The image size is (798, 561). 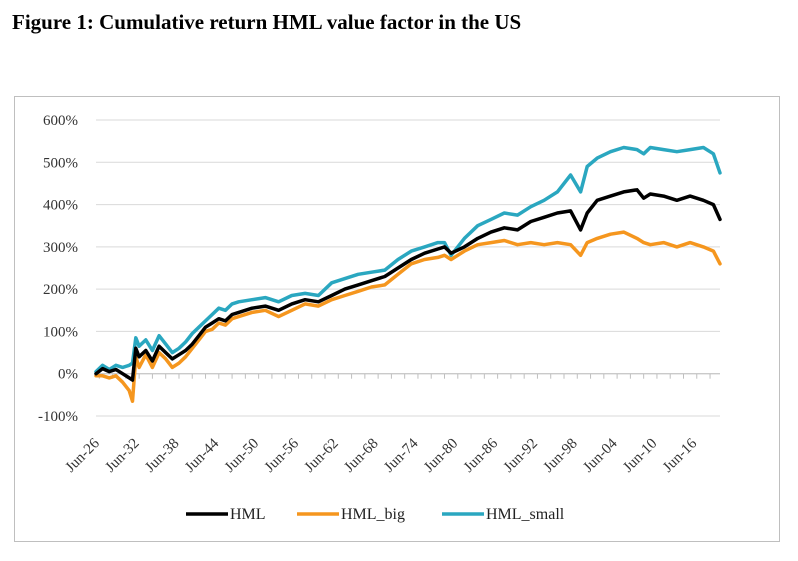 What do you see at coordinates (640, 456) in the screenshot?
I see `x-tick-label: Jun-10` at bounding box center [640, 456].